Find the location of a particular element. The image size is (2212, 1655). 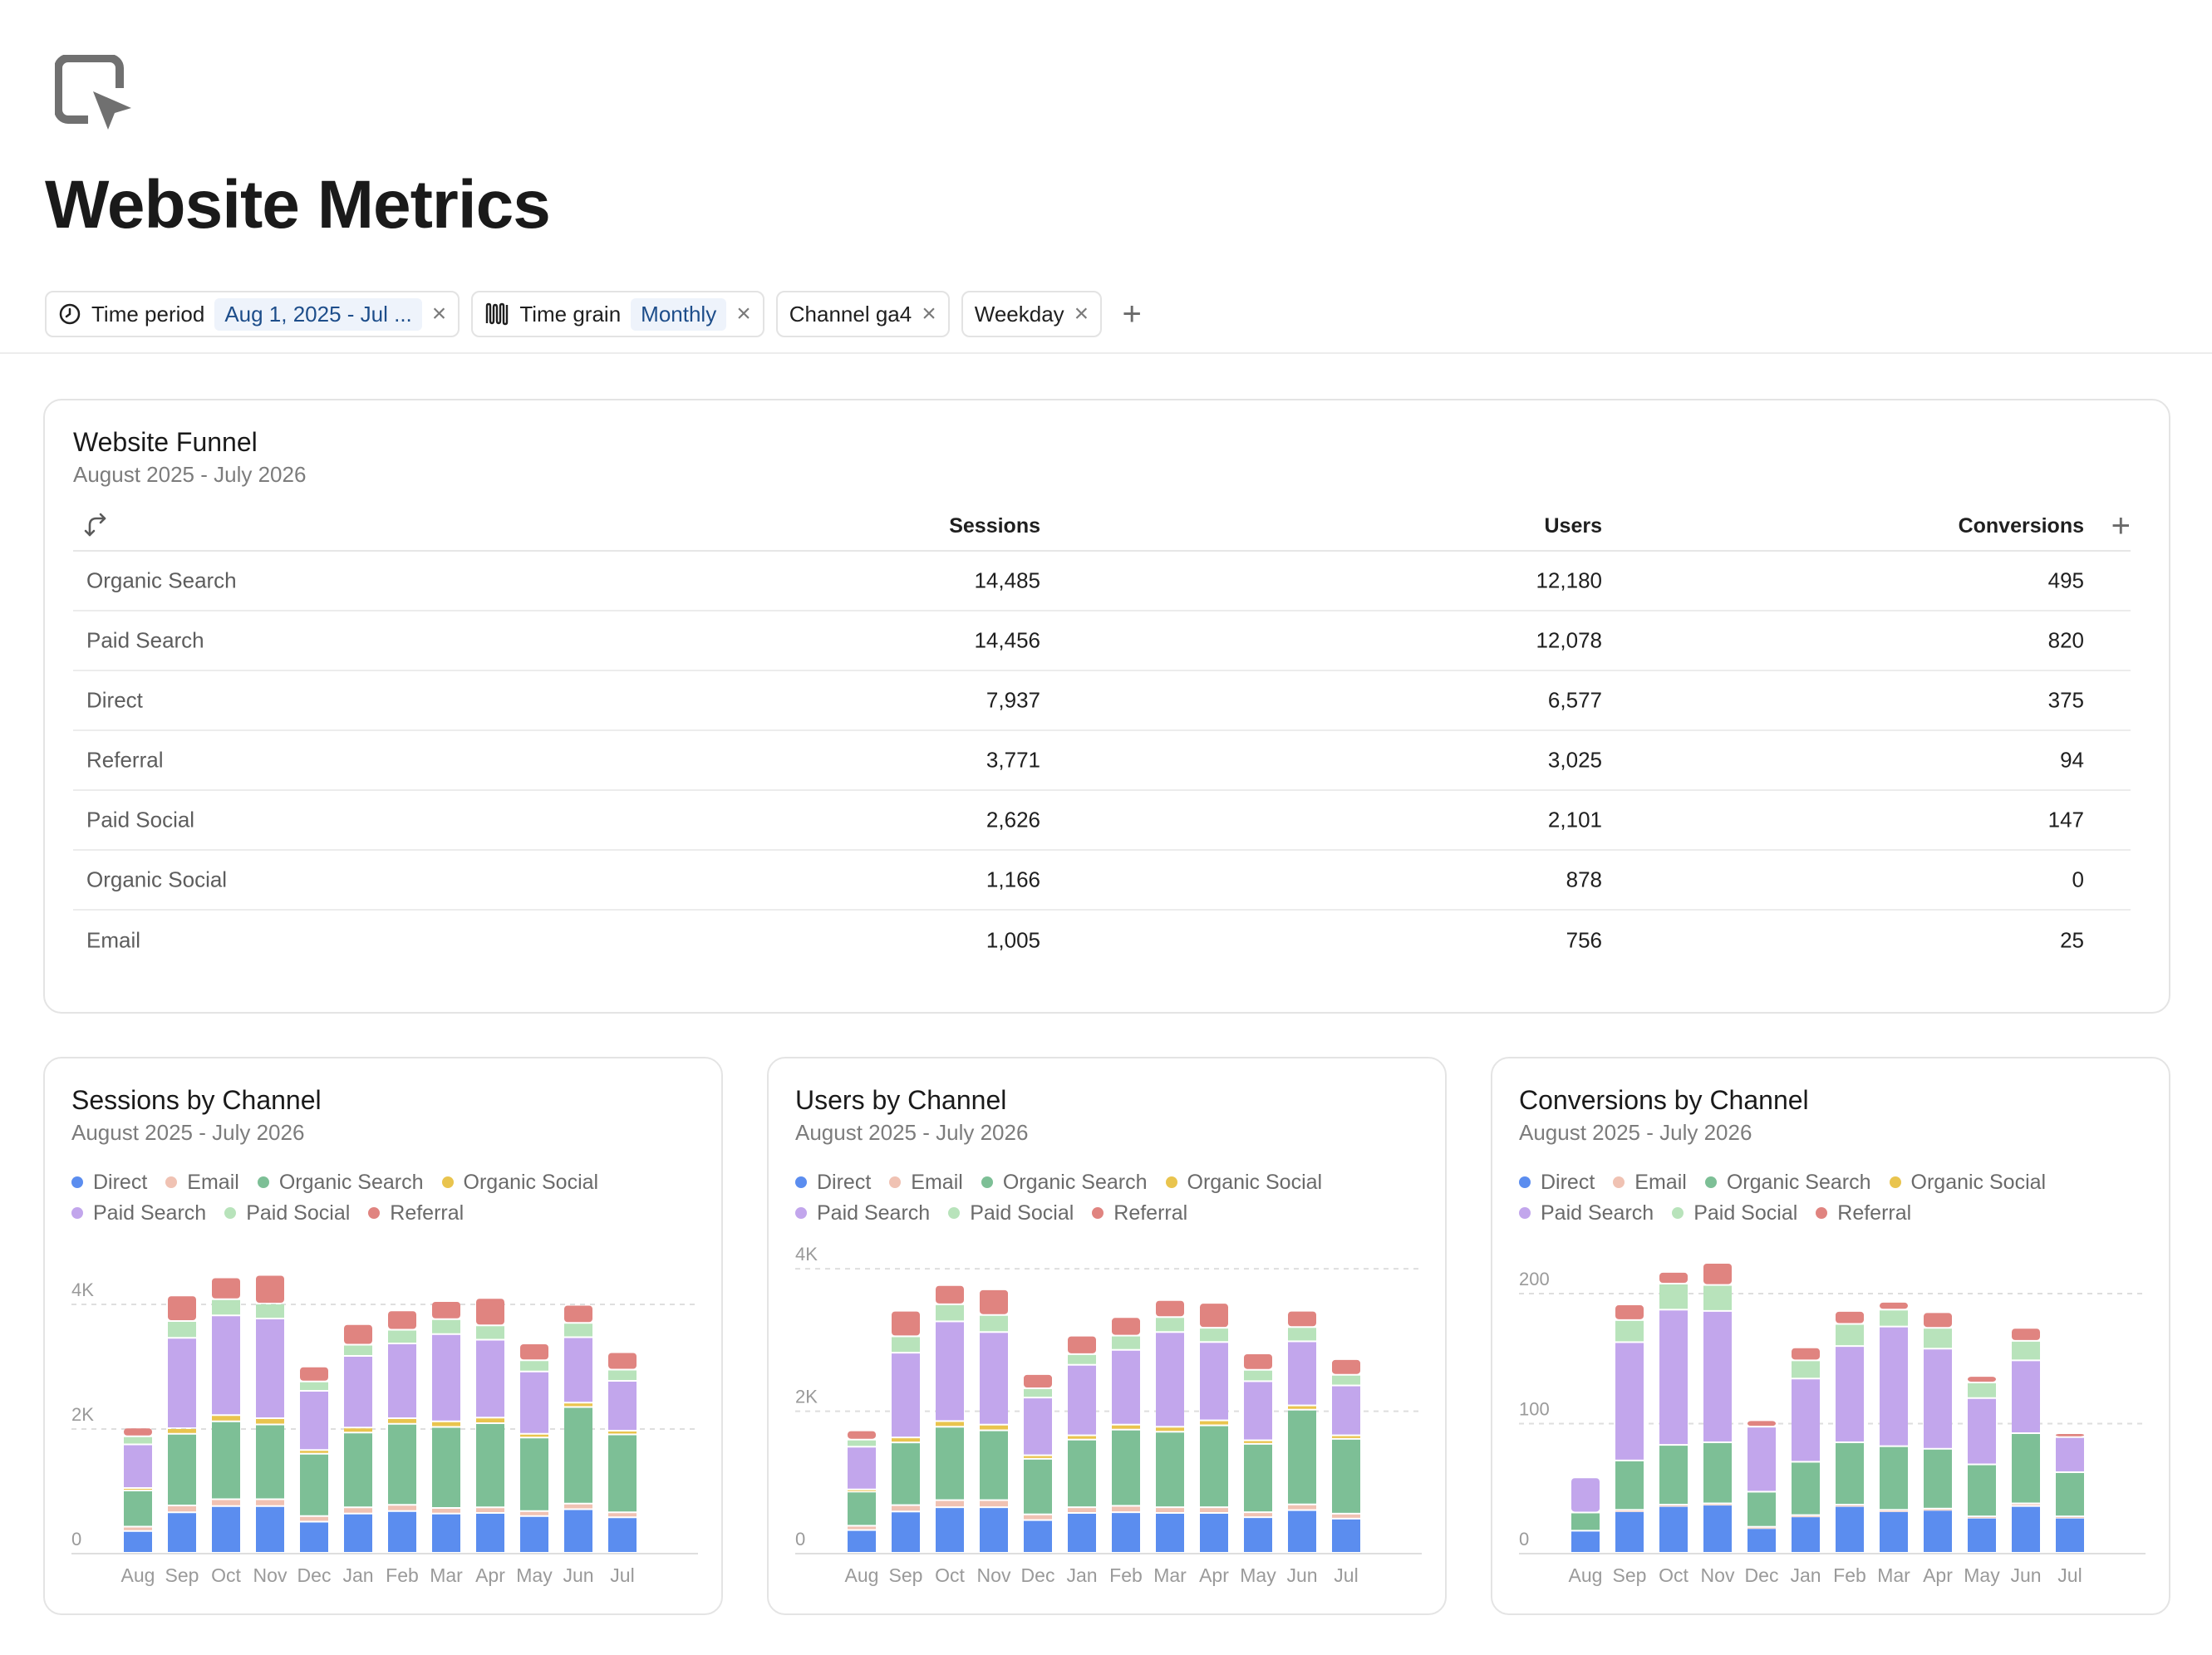

legend-item: Direct is located at coordinates (1557, 1182).